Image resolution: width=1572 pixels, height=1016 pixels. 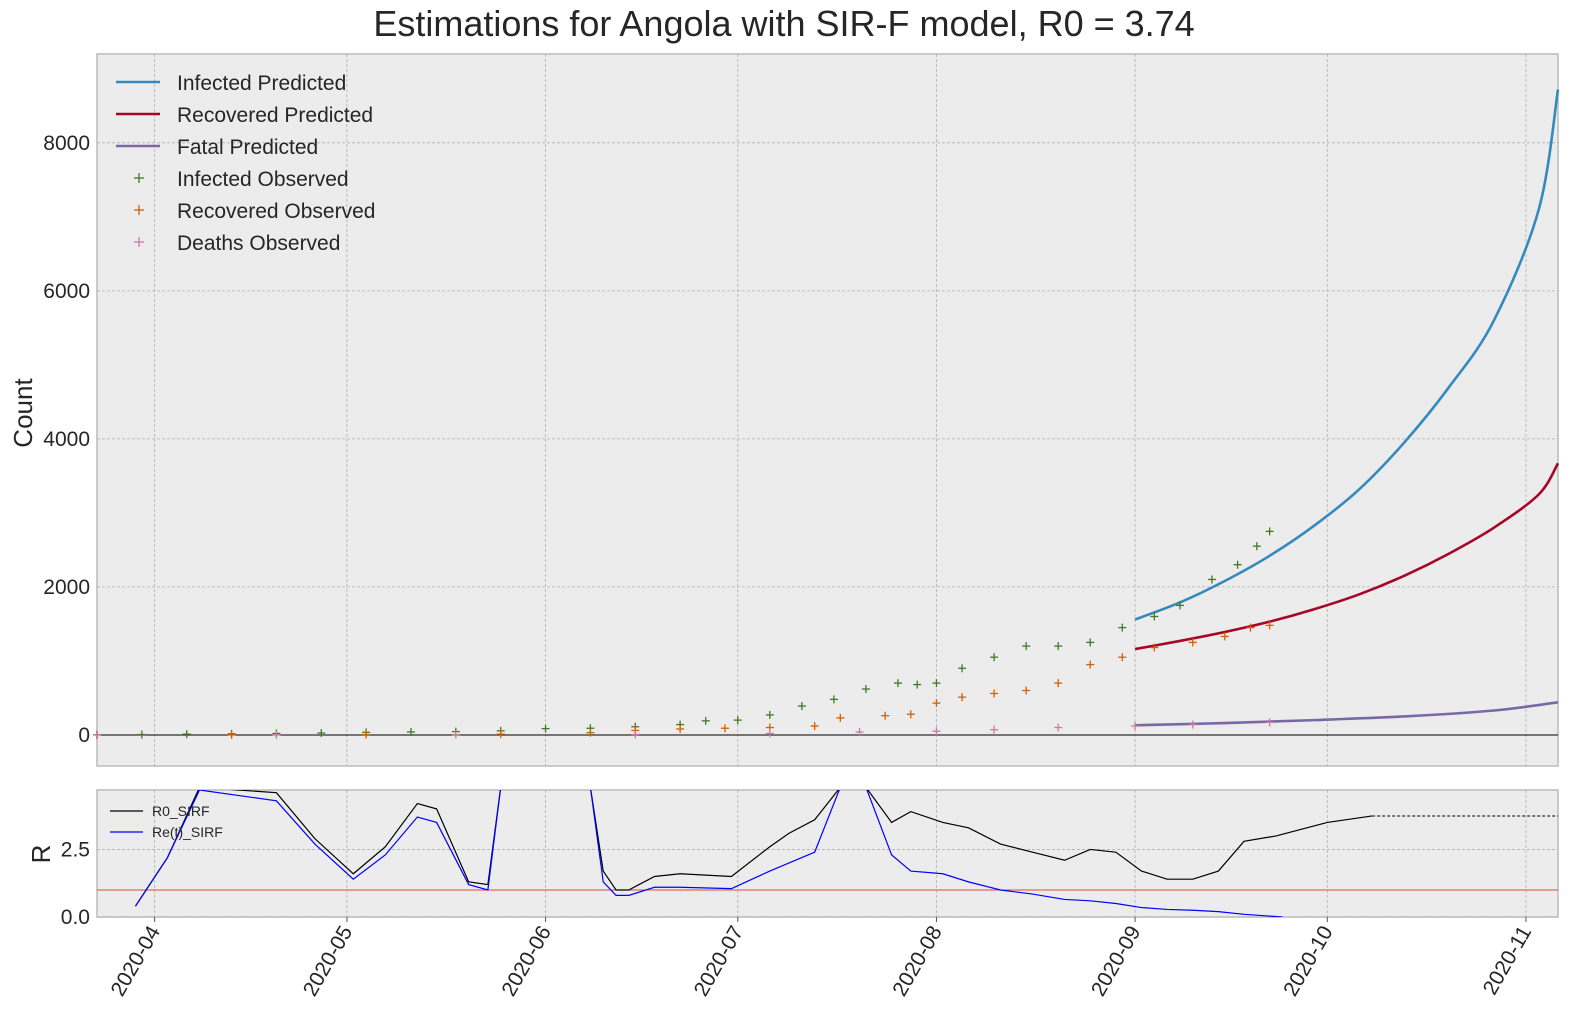 What do you see at coordinates (1347, 355) in the screenshot?
I see `series-line-infected-predicted` at bounding box center [1347, 355].